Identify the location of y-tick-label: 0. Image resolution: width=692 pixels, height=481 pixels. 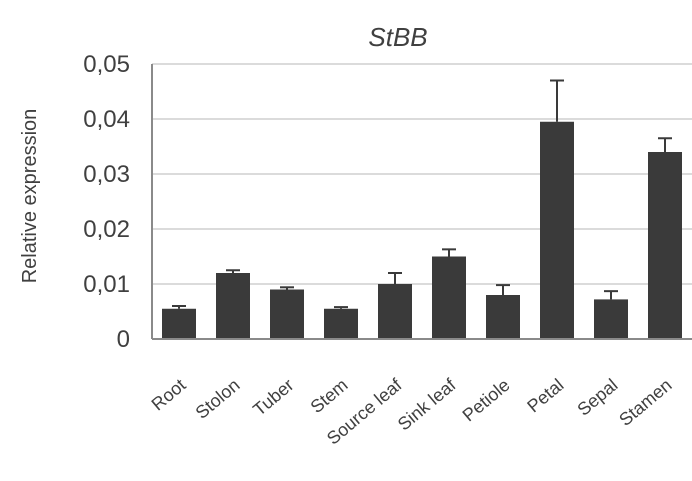
(123, 339).